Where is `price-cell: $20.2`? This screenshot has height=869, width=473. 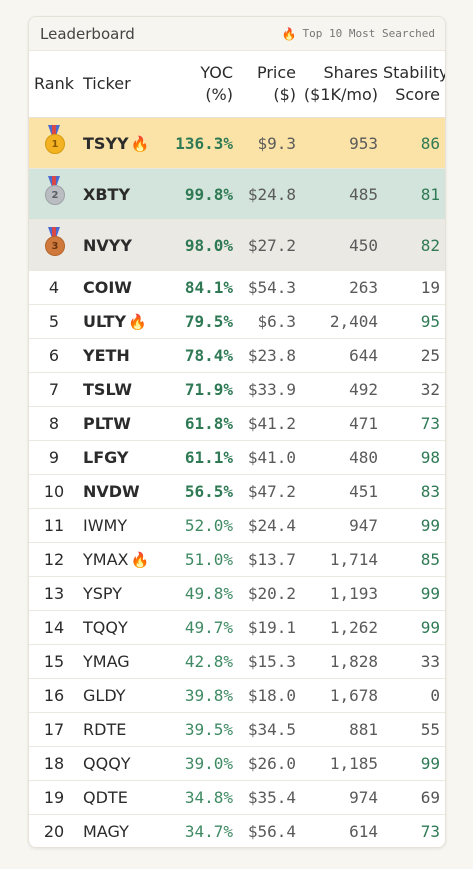 price-cell: $20.2 is located at coordinates (267, 593).